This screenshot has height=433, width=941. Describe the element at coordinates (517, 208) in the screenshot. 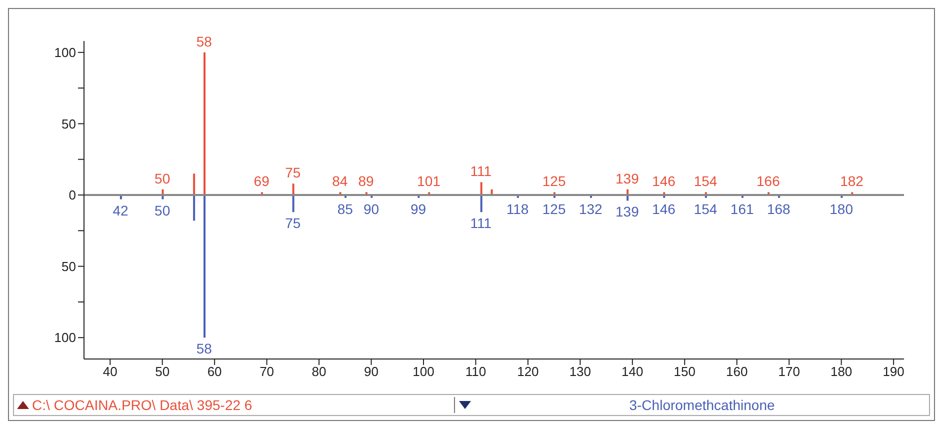

I see `annotation: 118` at that location.